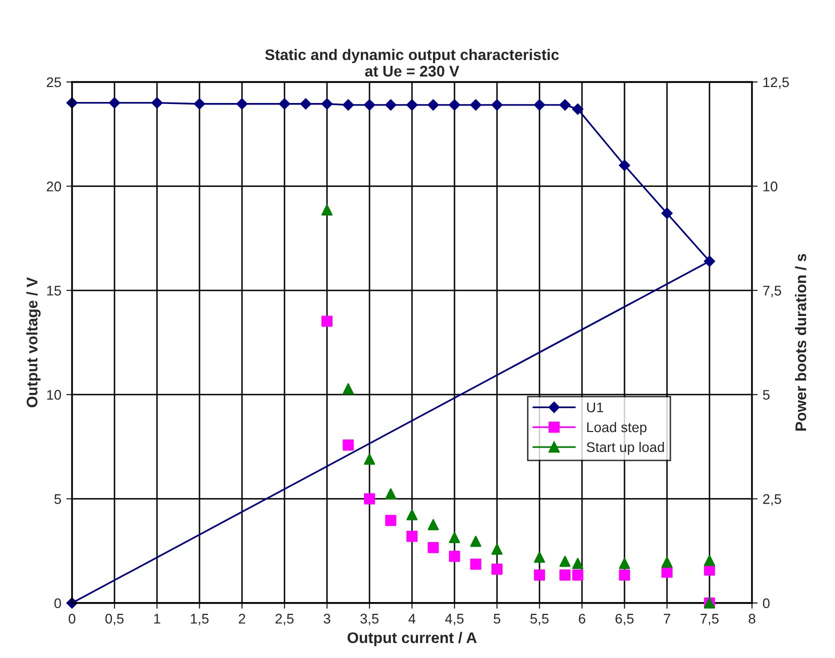  What do you see at coordinates (412, 62) in the screenshot?
I see `chart-title: Static and dynamic output characteristic at Ue = 230 V` at bounding box center [412, 62].